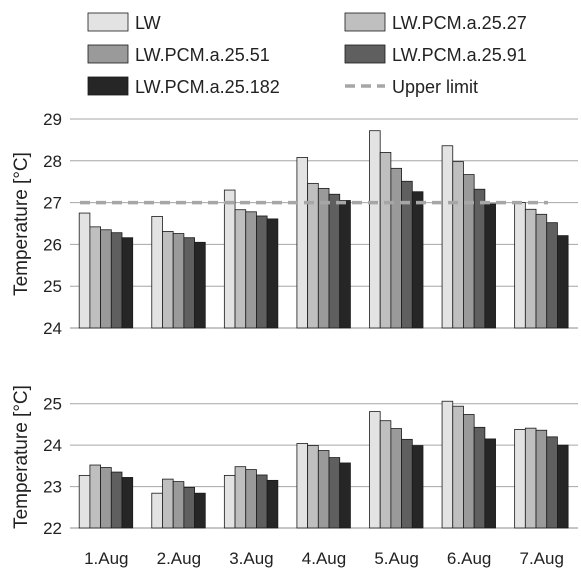  I want to click on x-tick-label: 2.Aug, so click(179, 558).